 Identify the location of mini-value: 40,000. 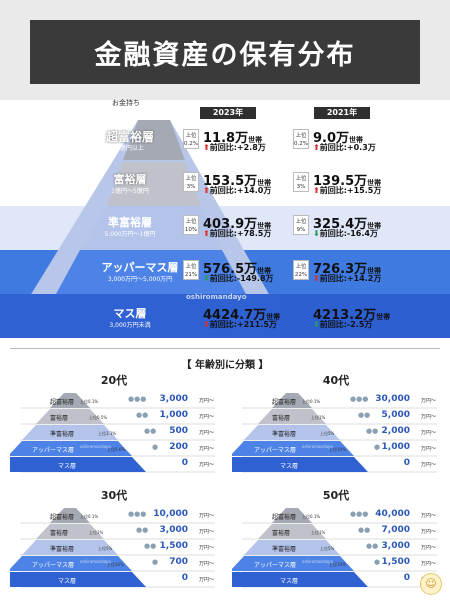
(392, 514).